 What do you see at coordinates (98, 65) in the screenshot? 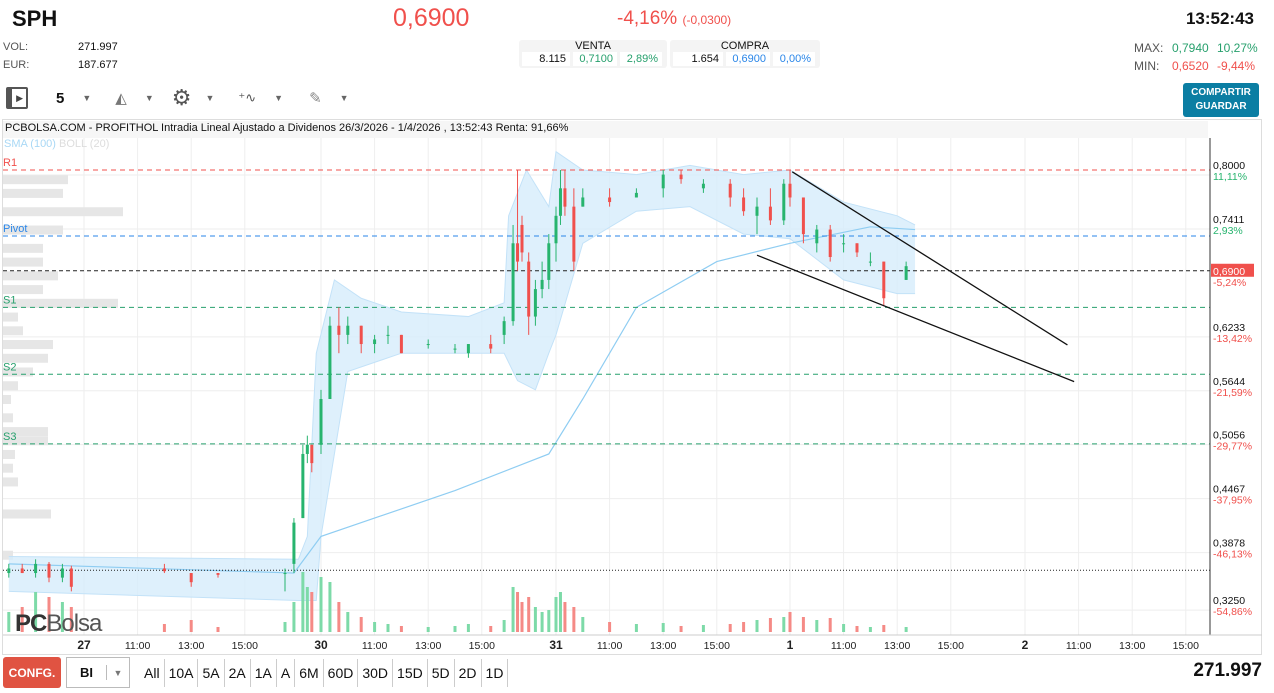
I see `eur-value: 187.677` at bounding box center [98, 65].